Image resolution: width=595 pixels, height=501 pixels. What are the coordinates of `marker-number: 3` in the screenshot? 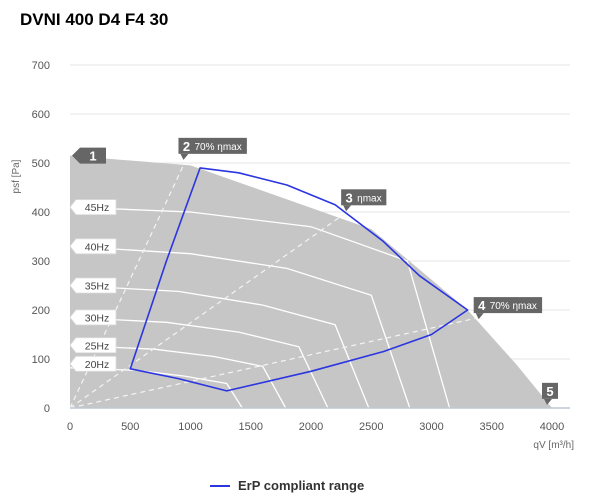 It's located at (349, 197).